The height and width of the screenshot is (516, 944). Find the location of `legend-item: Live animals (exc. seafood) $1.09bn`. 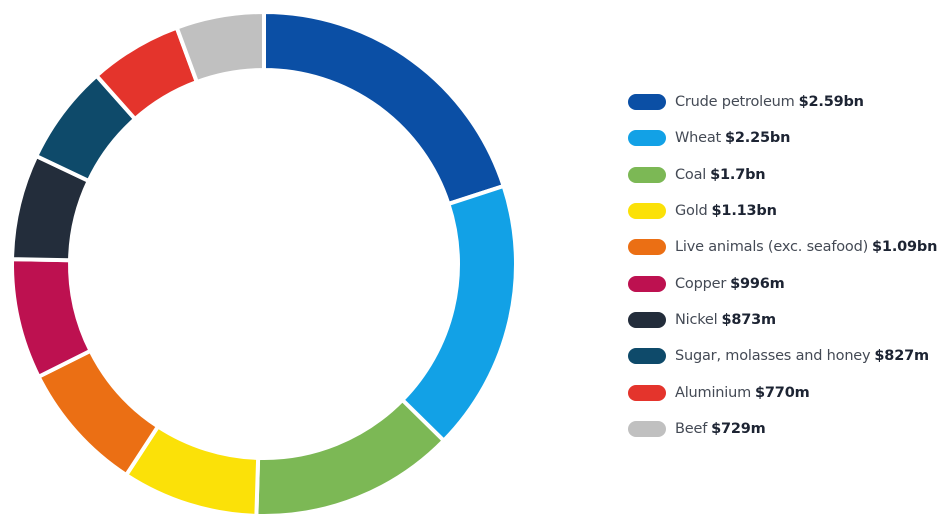

legend-item: Live animals (exc. seafood) $1.09bn is located at coordinates (783, 247).